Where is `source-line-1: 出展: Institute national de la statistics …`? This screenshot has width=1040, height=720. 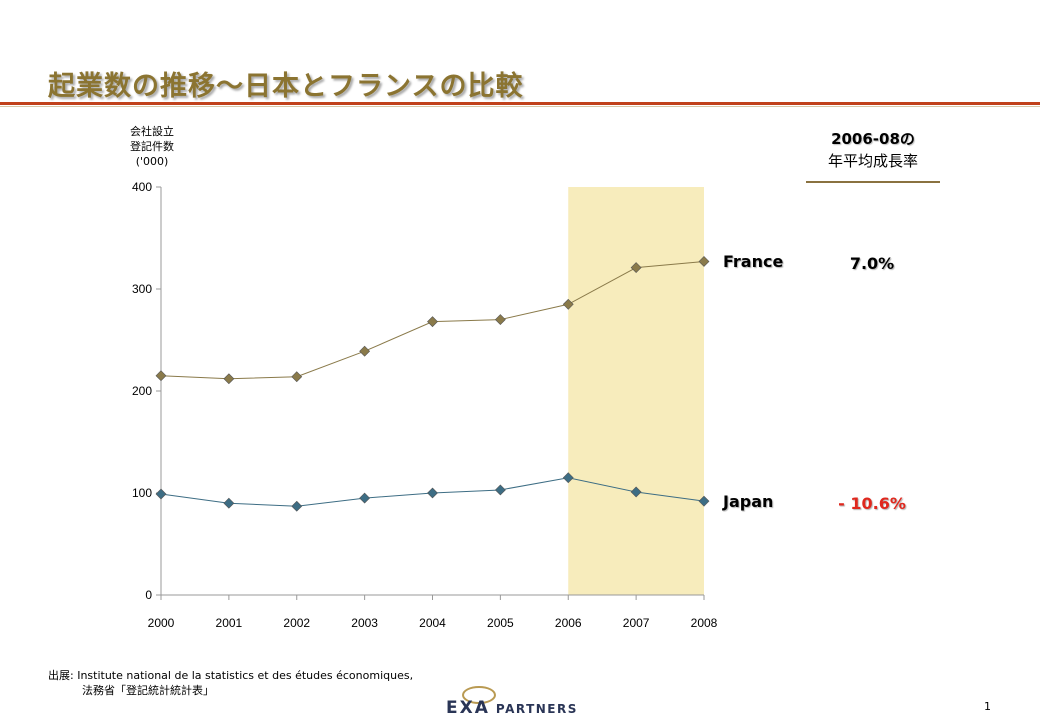
source-line-1: 出展: Institute national de la statistics … is located at coordinates (231, 675).